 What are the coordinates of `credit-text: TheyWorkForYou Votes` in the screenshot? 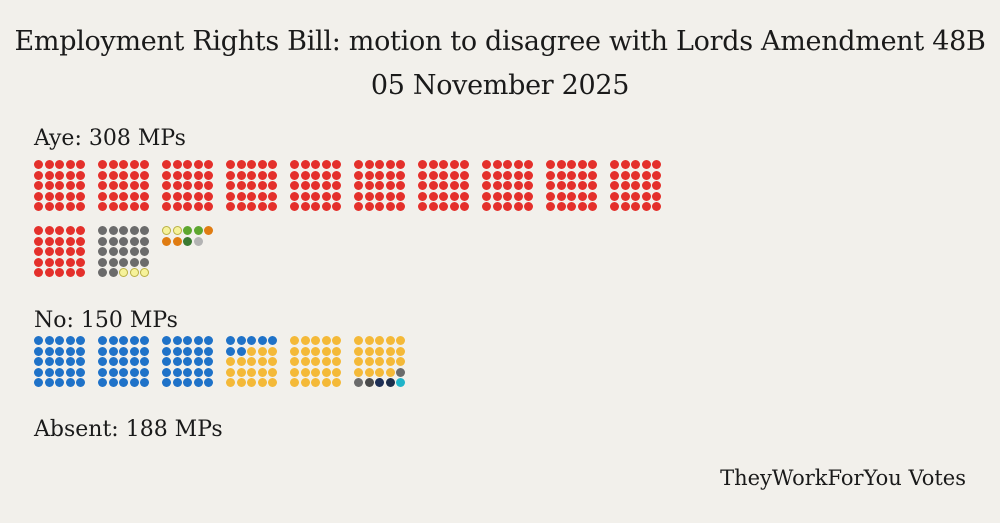 It's located at (843, 478).